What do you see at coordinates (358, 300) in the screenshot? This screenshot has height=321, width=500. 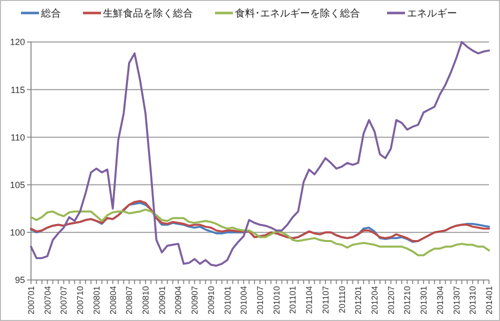 I see `x-tick-label: 201201` at bounding box center [358, 300].